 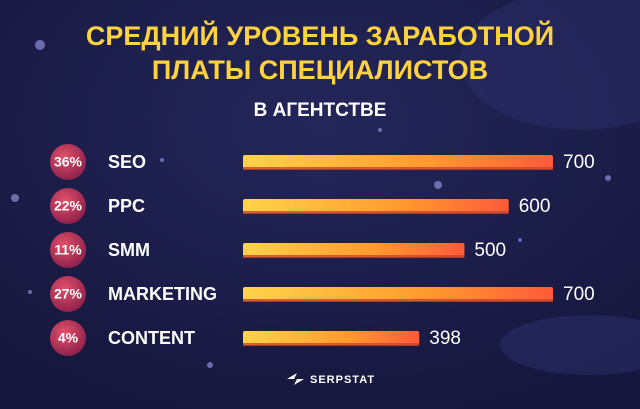 I want to click on share-label: 11%, so click(x=68, y=250).